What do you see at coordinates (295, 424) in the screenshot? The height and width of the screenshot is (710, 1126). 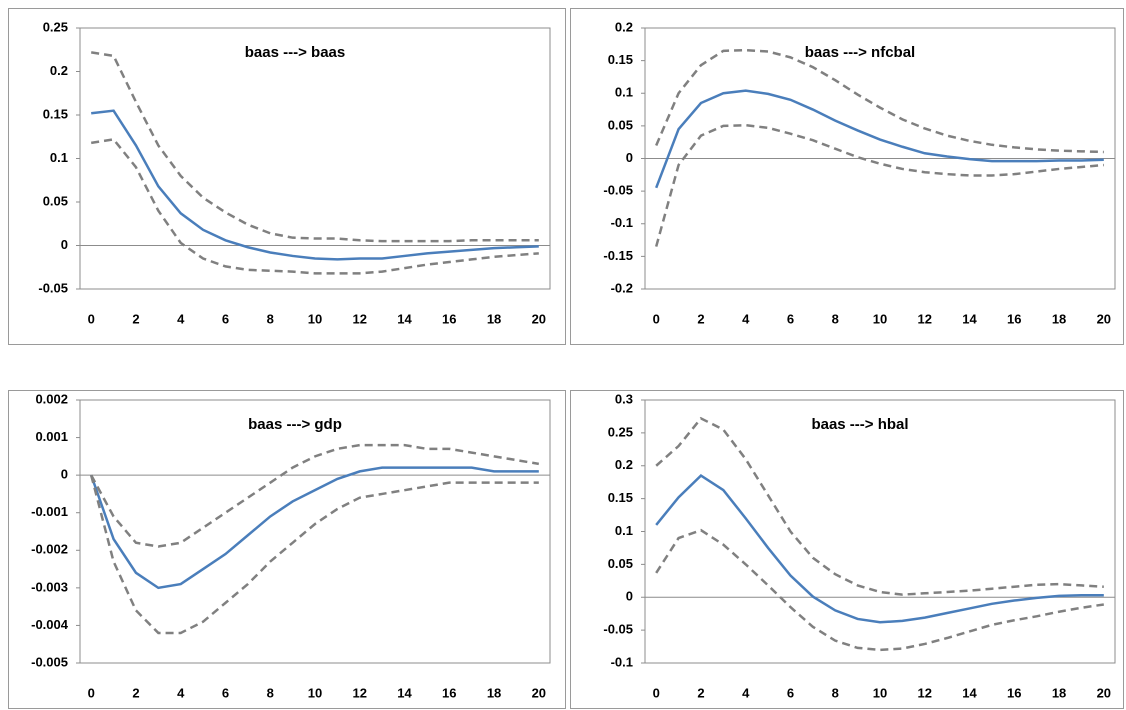 I see `chart-title: baas ---> gdp` at bounding box center [295, 424].